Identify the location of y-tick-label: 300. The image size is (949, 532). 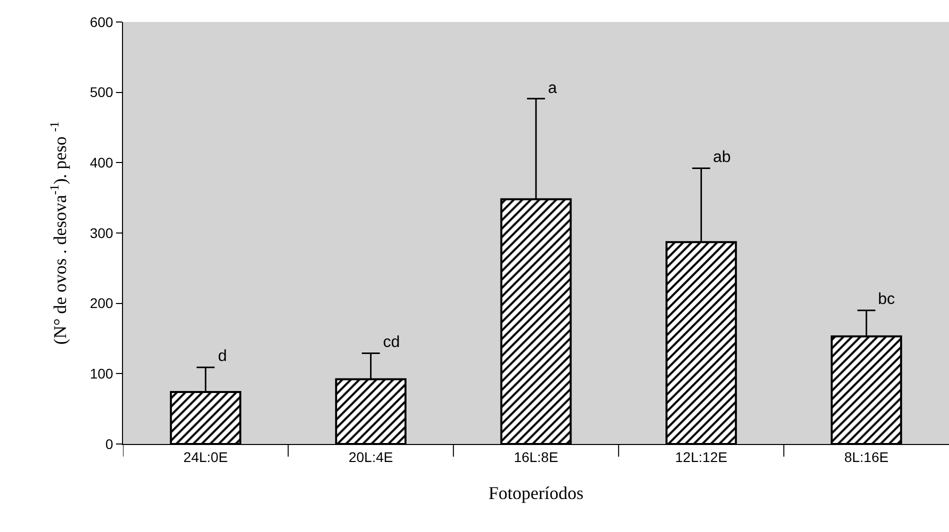
(102, 232).